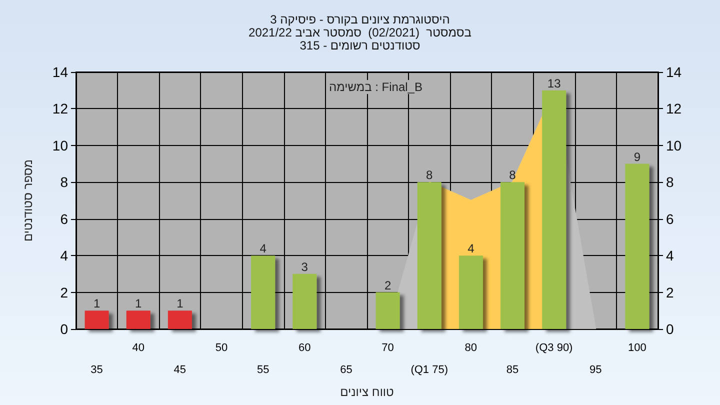 The image size is (720, 405). I want to click on y2-tick-label: 0, so click(670, 329).